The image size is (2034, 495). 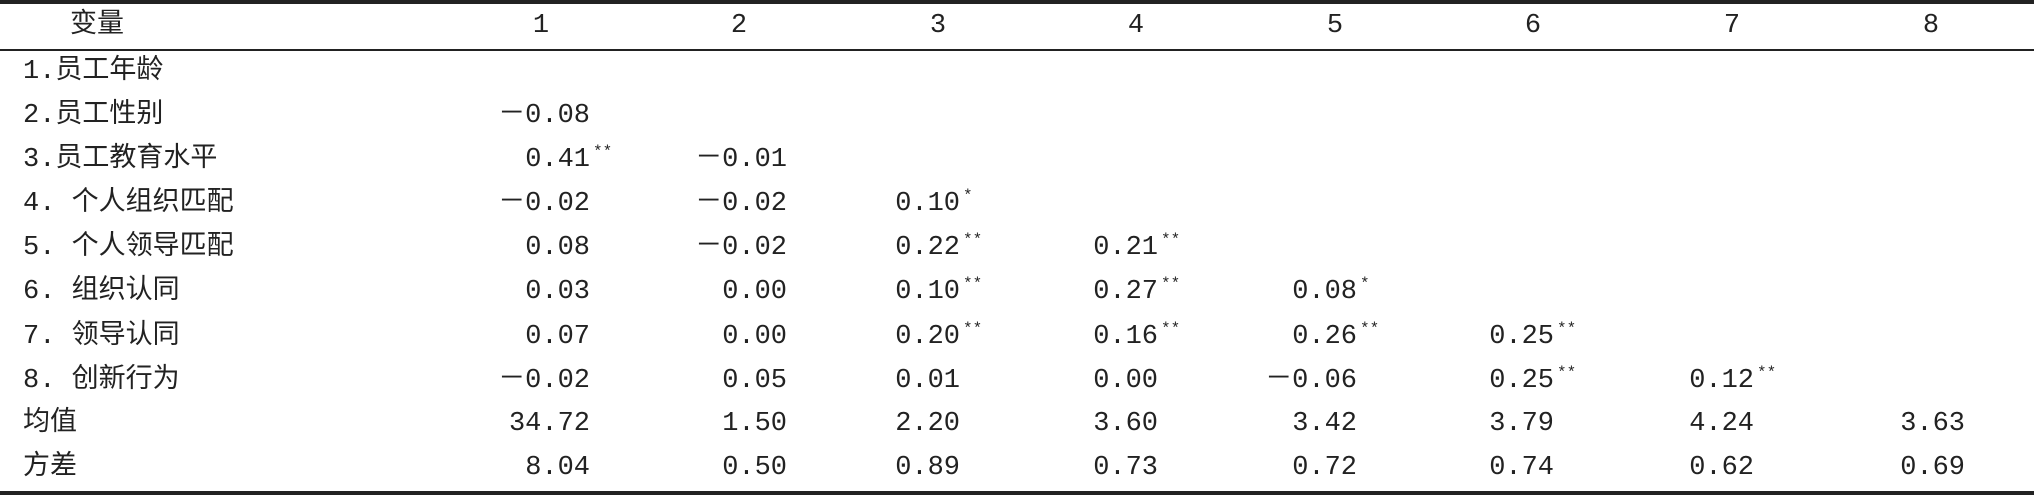 What do you see at coordinates (754, 424) in the screenshot?
I see `cell-value: 1.50` at bounding box center [754, 424].